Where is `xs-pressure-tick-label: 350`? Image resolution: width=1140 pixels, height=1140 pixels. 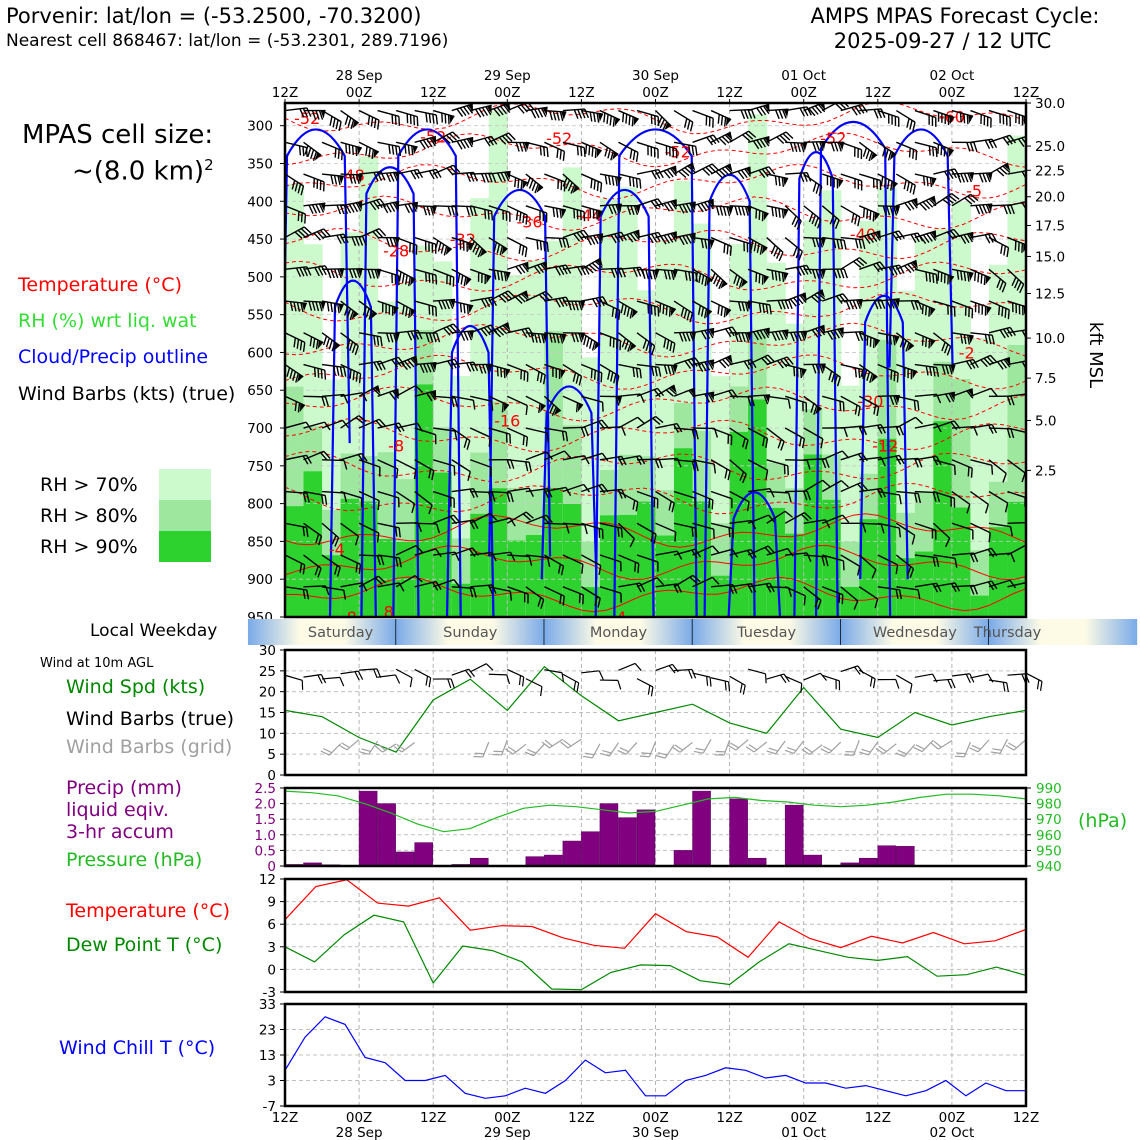 xs-pressure-tick-label: 350 is located at coordinates (260, 164).